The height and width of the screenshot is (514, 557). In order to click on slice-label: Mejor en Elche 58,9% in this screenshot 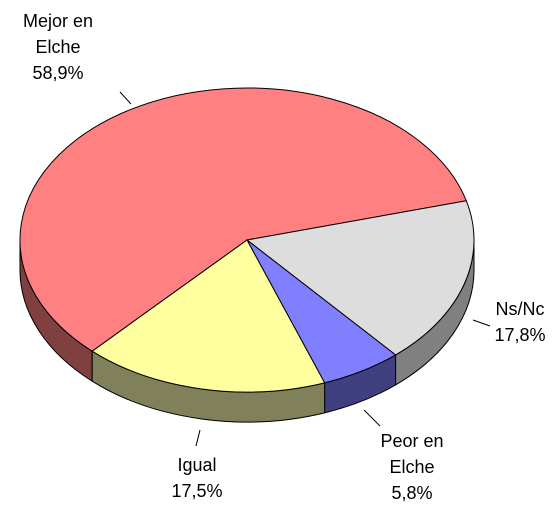, I will do `click(58, 47)`.